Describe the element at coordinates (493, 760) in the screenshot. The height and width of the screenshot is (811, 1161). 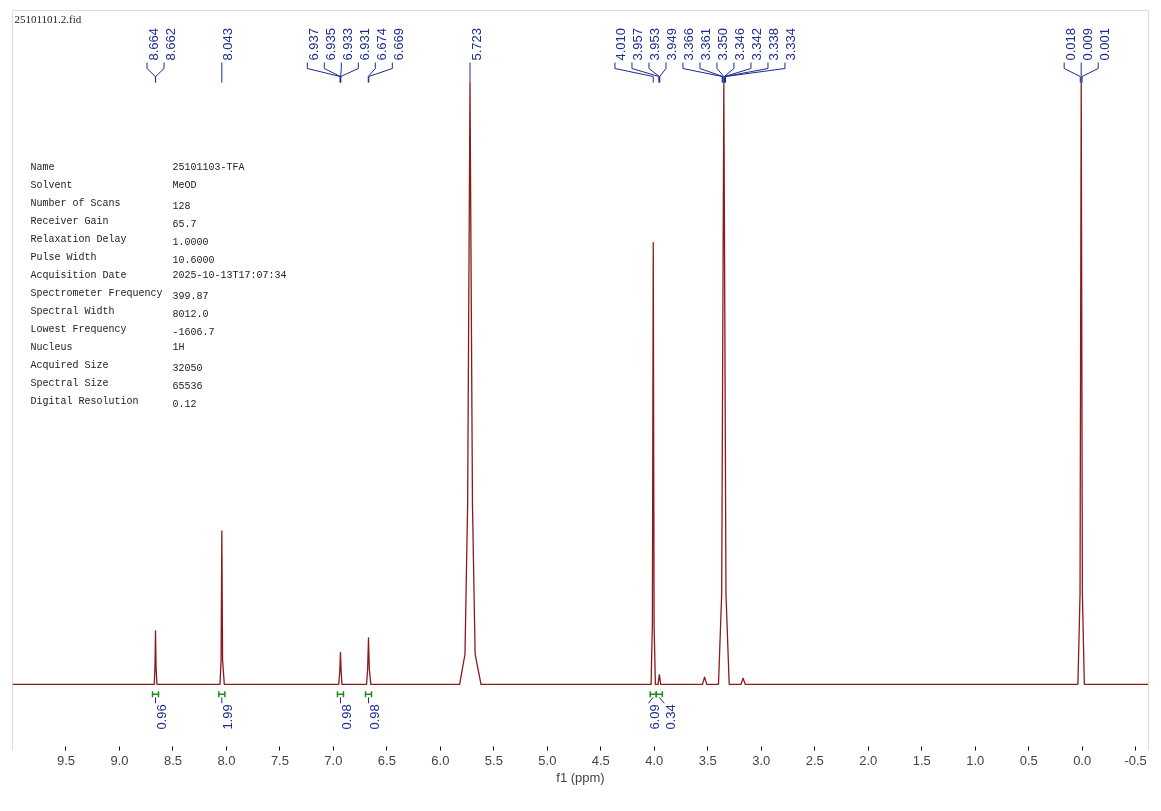
I see `x-tick-label: 5.5` at that location.